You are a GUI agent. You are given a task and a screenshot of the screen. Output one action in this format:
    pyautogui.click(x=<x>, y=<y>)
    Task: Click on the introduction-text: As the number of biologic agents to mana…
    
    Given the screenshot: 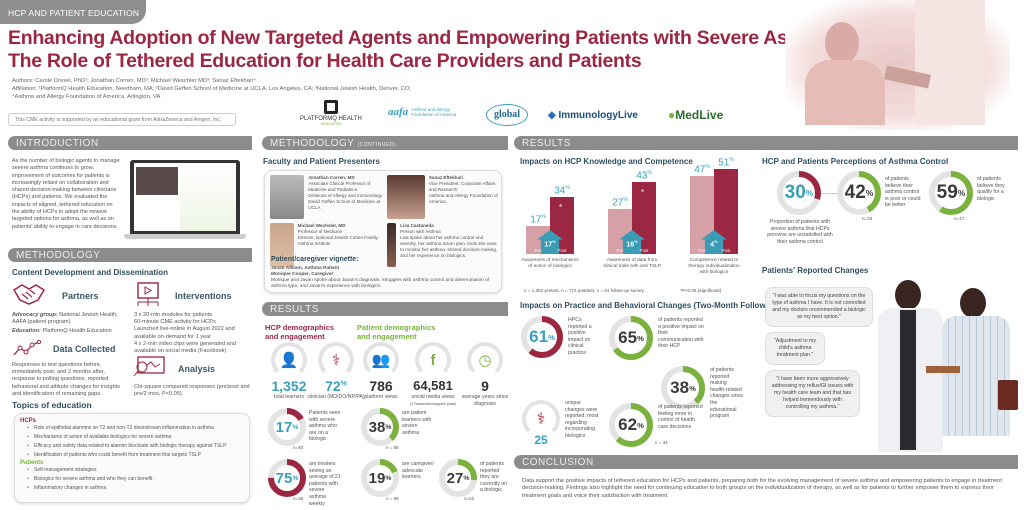 What is the action you would take?
    pyautogui.click(x=66, y=194)
    